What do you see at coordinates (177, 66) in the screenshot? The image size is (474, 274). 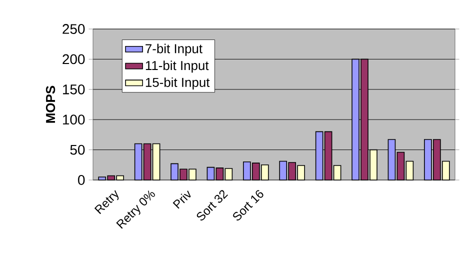 I see `legend-label: 11-bit Input` at bounding box center [177, 66].